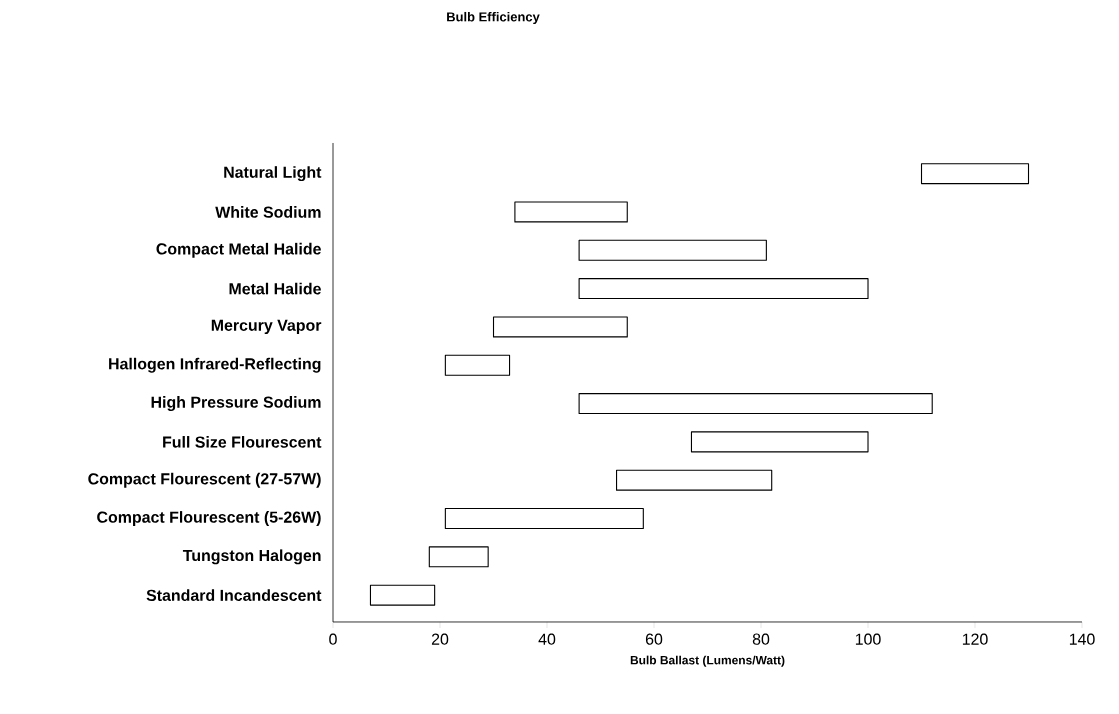  I want to click on y-tick-label: Mercury Vapor, so click(266, 327).